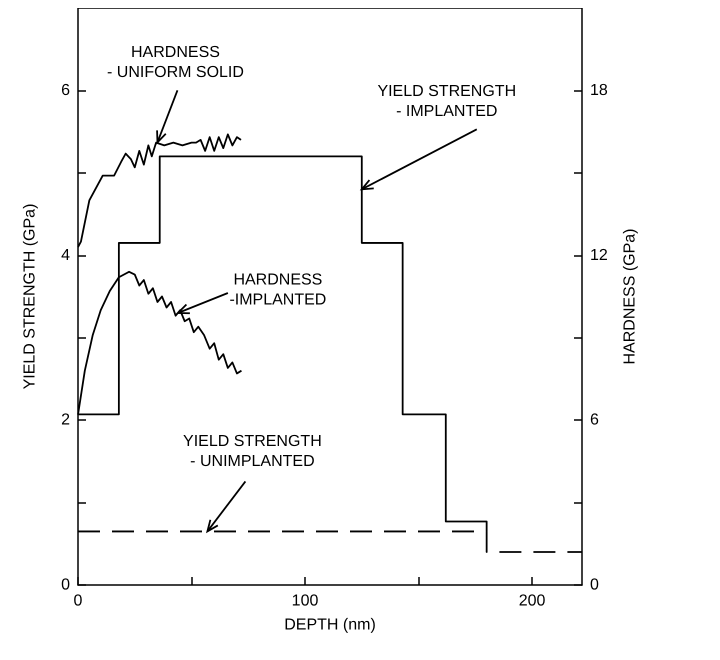 This screenshot has height=660, width=720. I want to click on y-tick-label: 0, so click(65, 585).